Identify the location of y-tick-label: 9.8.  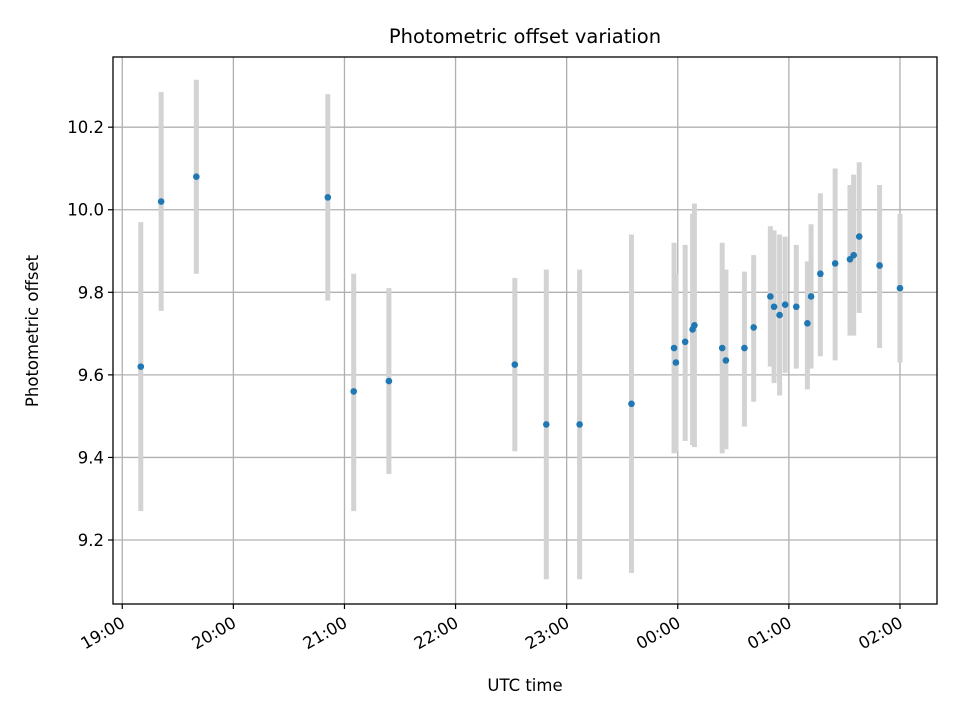
(91, 292).